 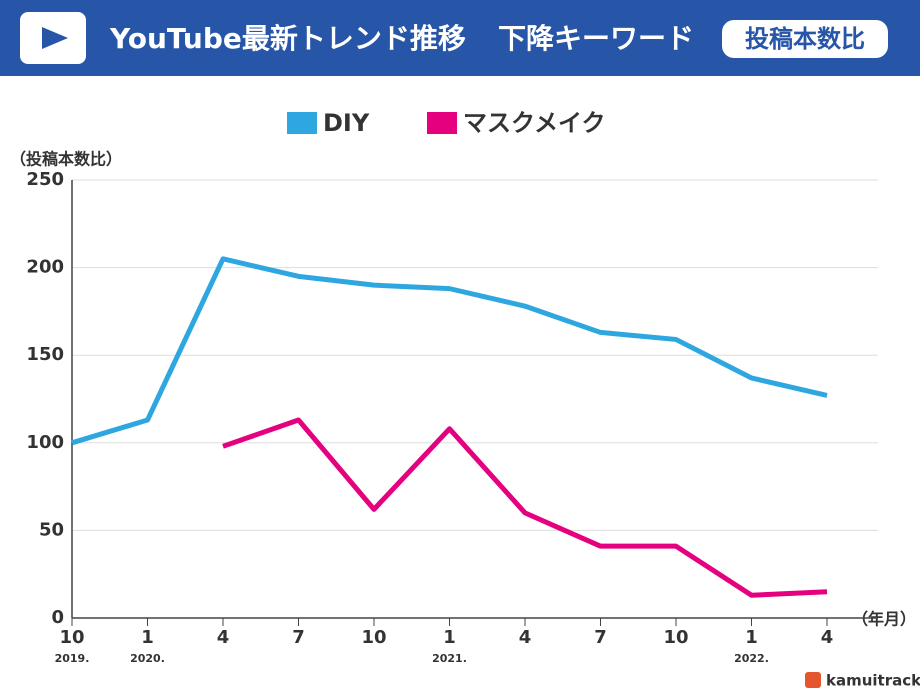 What do you see at coordinates (51, 529) in the screenshot?
I see `y-tick-label: 50` at bounding box center [51, 529].